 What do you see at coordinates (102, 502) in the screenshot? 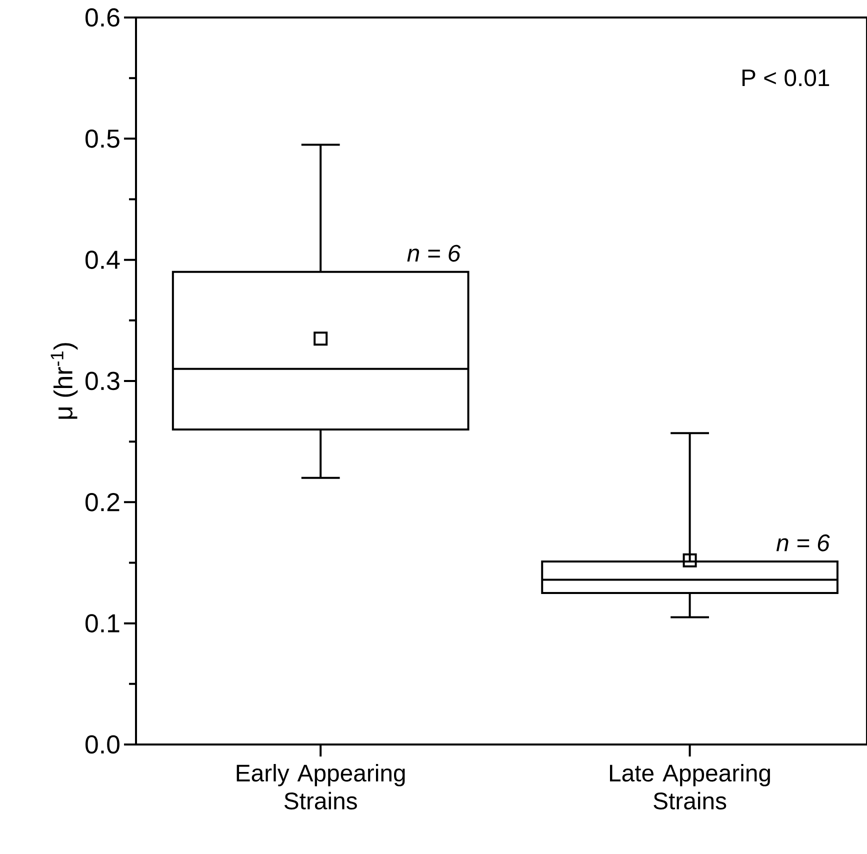
I see `y-tick-label: 0.2` at bounding box center [102, 502].